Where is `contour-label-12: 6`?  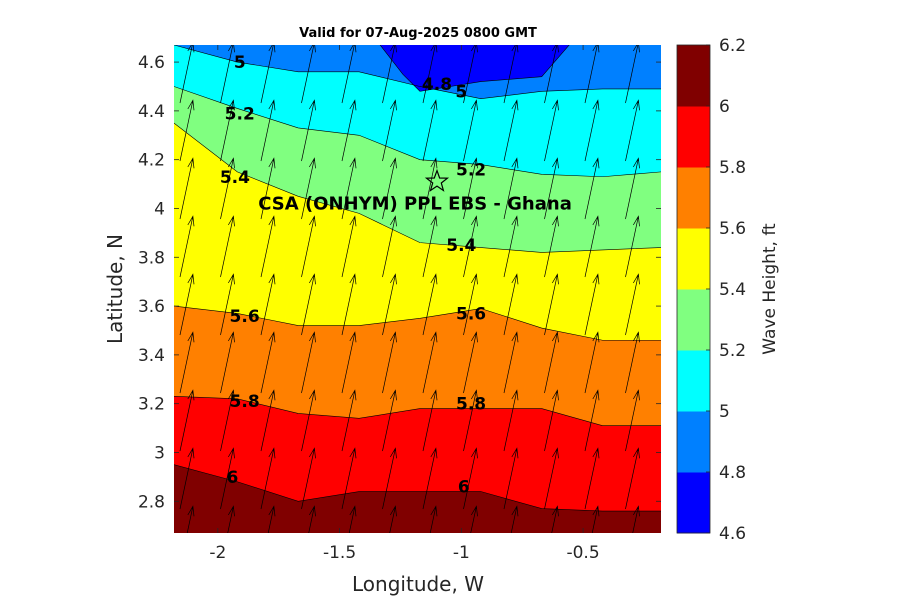
contour-label-12: 6 is located at coordinates (464, 488).